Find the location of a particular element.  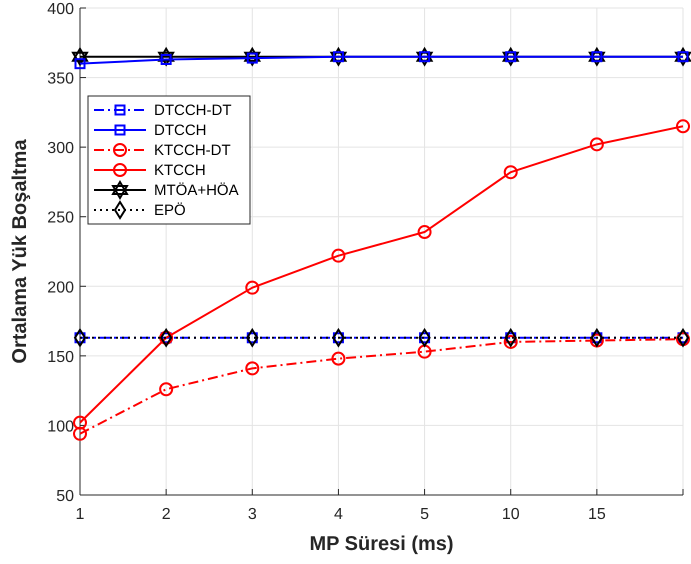

x-tick-label: 5 is located at coordinates (425, 514).